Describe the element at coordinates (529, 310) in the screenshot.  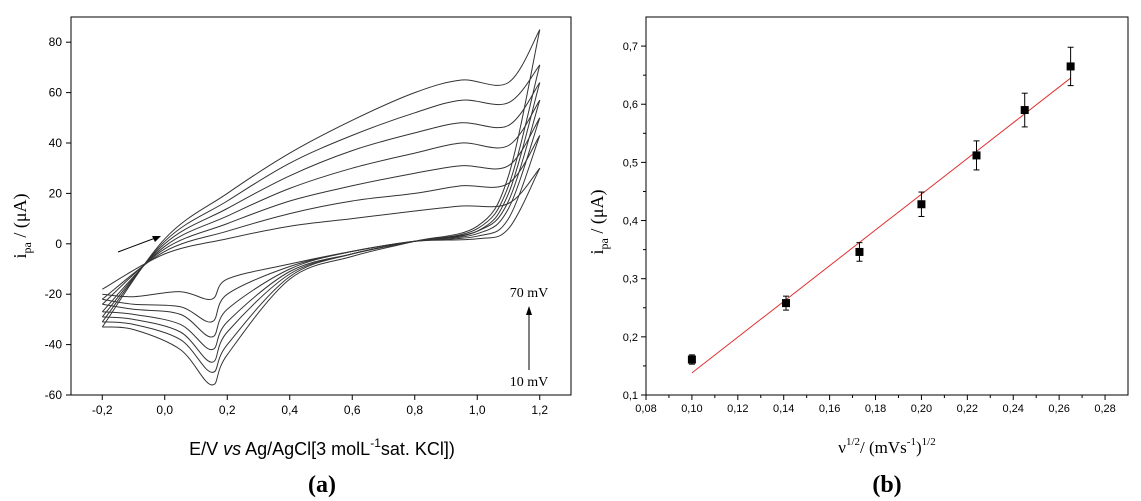
I see `scan-rate-arrowhead` at that location.